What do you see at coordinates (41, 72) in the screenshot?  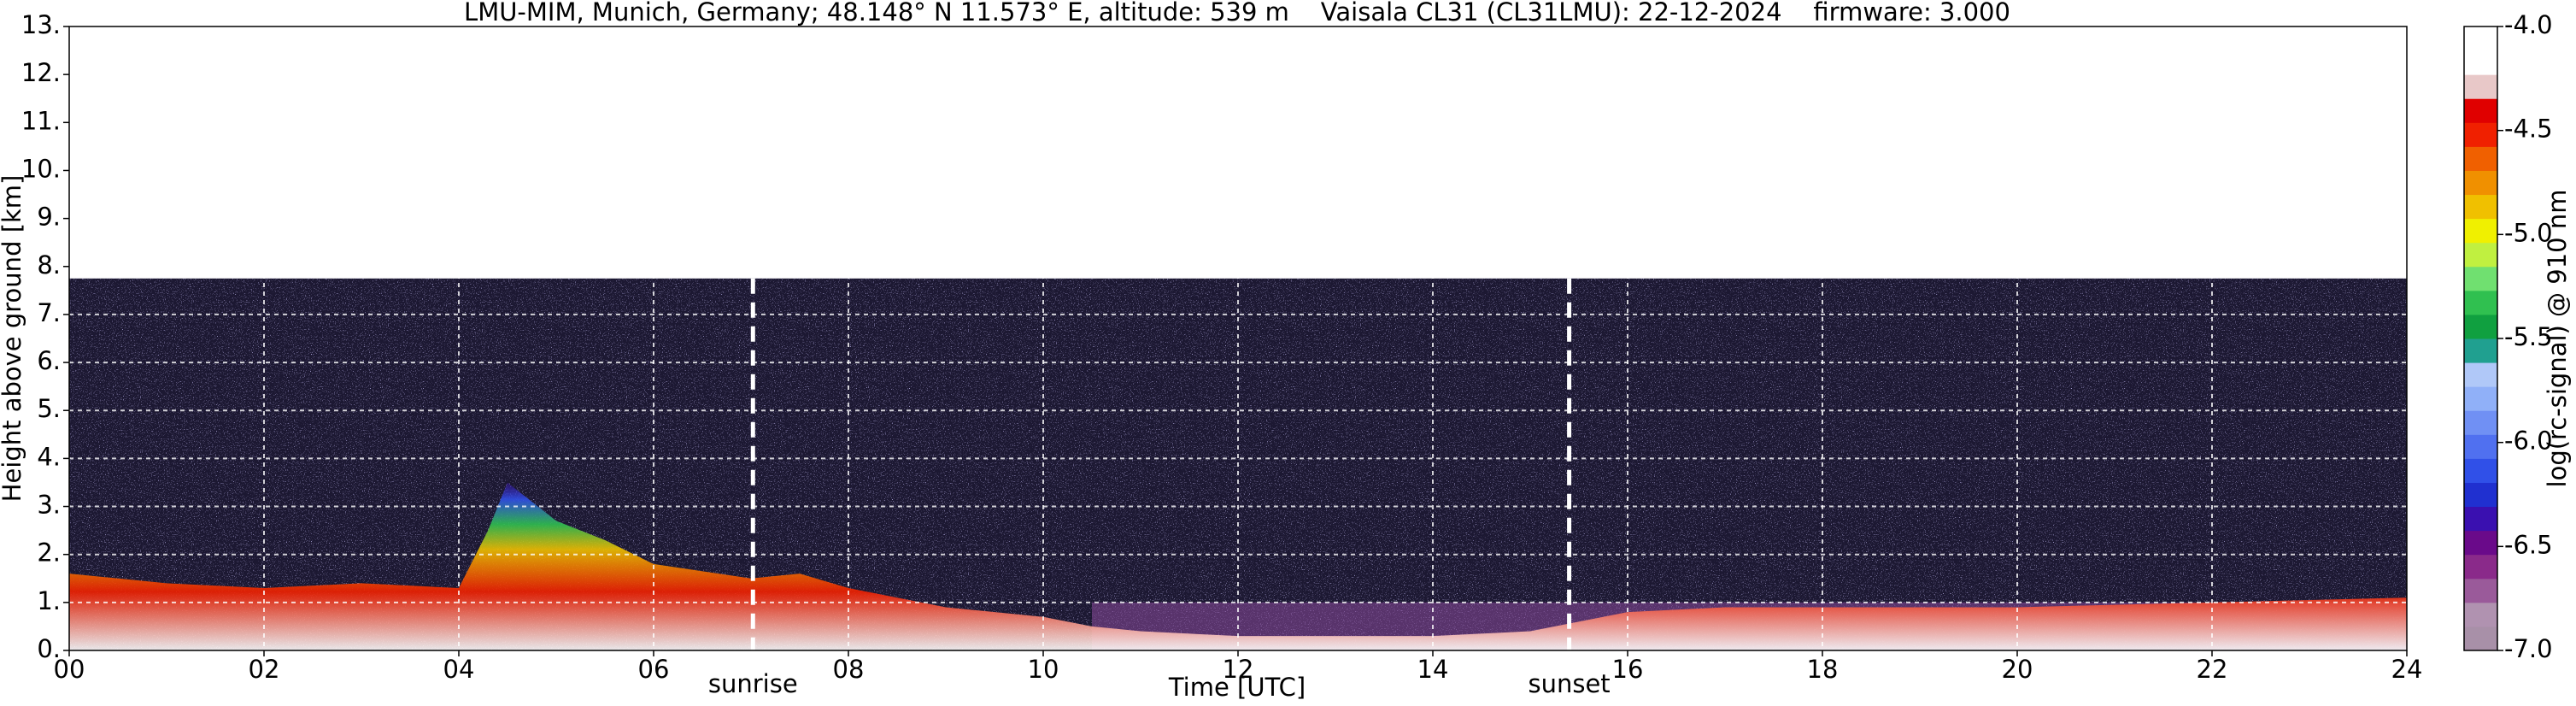 I see `y-tick-label: 12.` at bounding box center [41, 72].